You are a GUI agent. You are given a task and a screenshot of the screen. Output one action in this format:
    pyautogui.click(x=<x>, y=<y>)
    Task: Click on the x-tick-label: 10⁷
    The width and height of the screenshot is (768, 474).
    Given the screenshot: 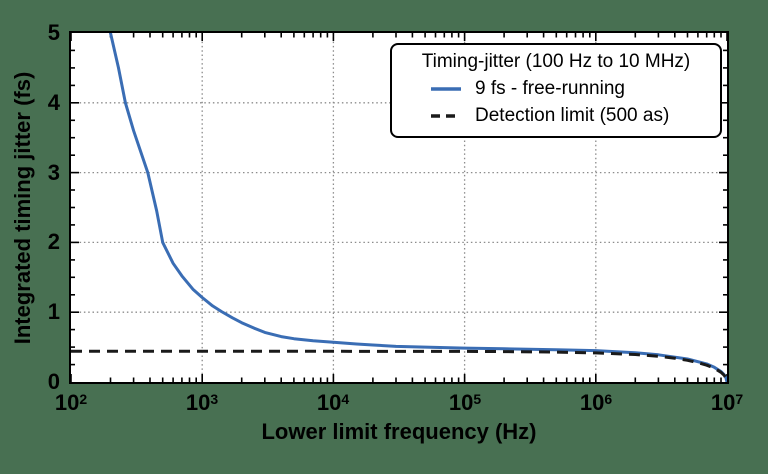 What is the action you would take?
    pyautogui.click(x=727, y=402)
    